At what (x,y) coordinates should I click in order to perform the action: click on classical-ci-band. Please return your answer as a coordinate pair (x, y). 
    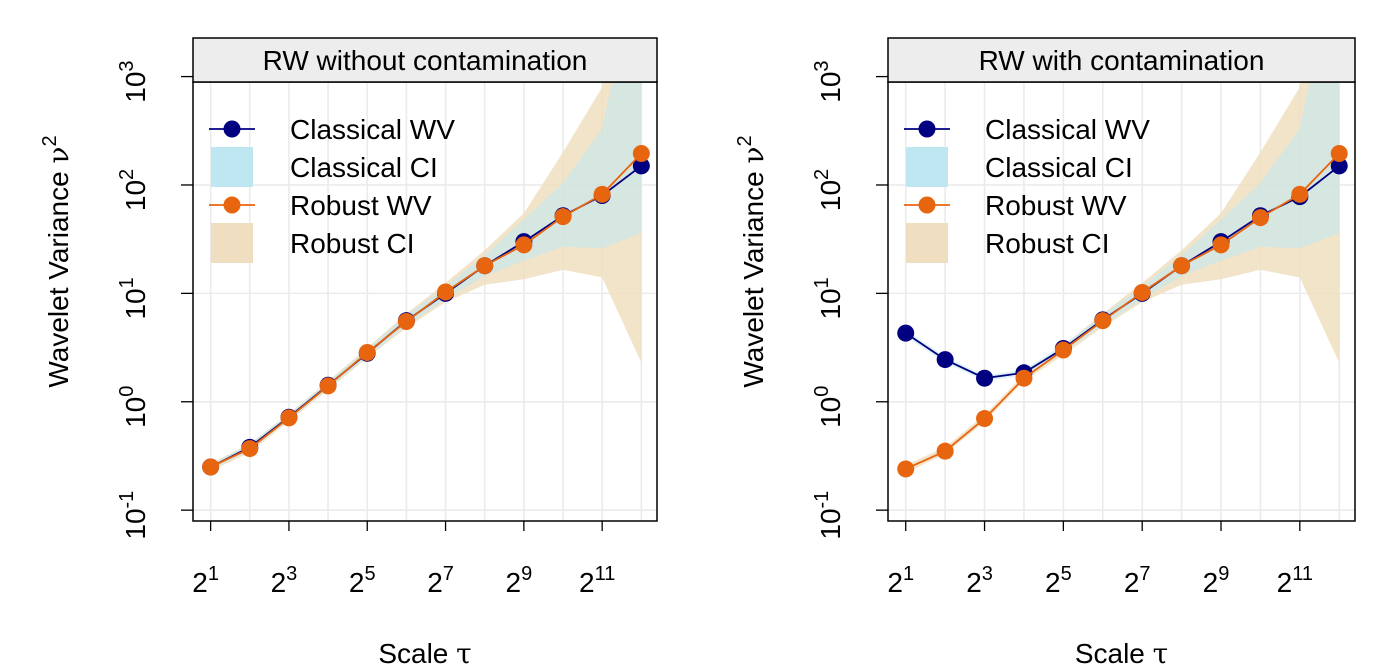
    Looking at the image, I should click on (1122, 232).